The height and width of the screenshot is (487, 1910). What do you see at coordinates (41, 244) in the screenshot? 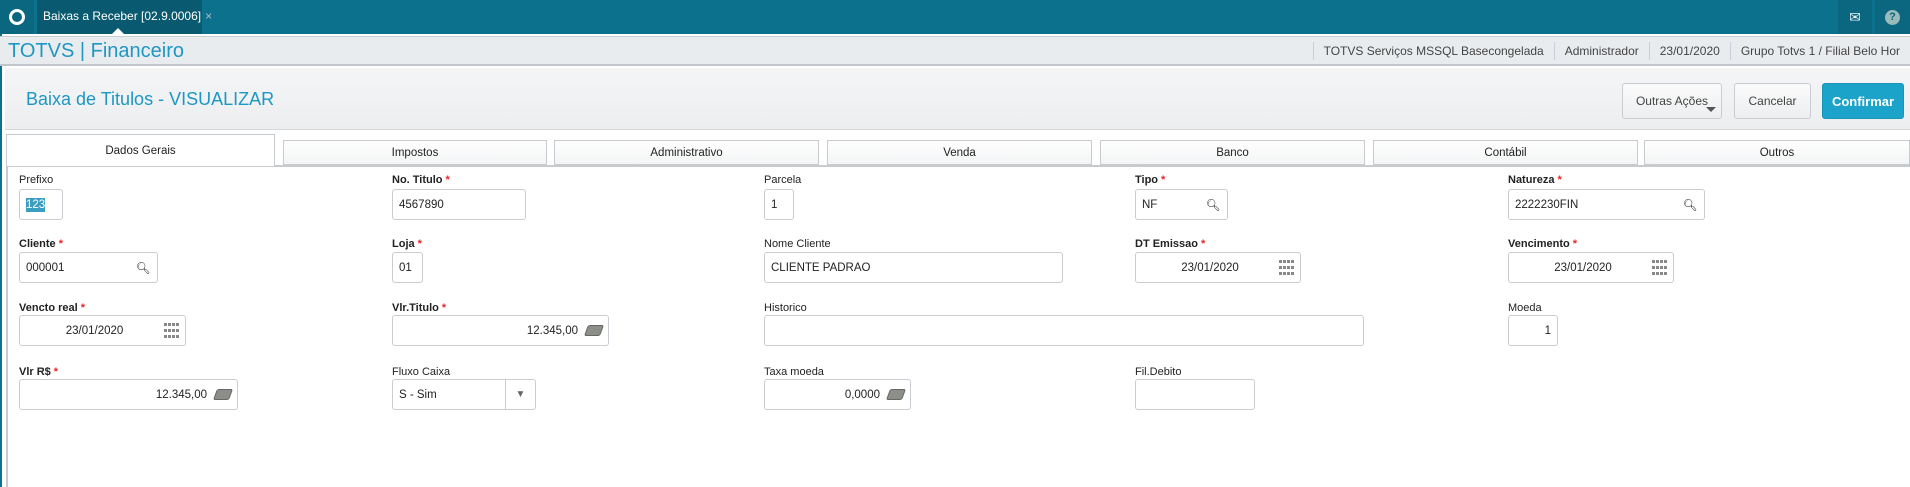
I see `cliente-label: Cliente *` at bounding box center [41, 244].